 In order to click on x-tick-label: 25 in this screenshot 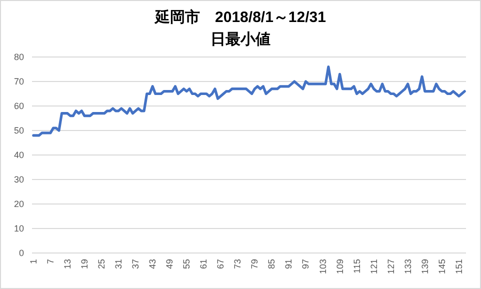, I will do `click(101, 264)`.